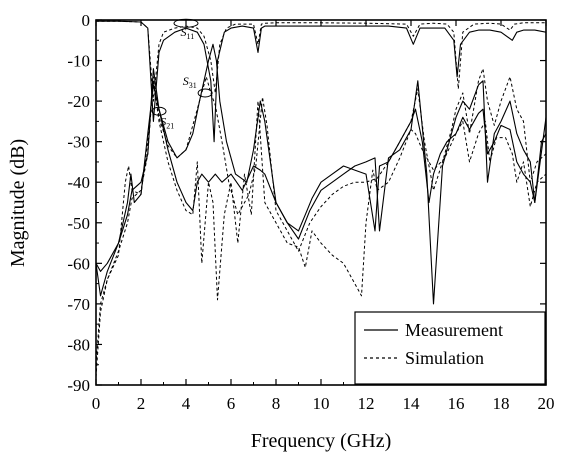 This screenshot has height=461, width=562. What do you see at coordinates (501, 403) in the screenshot?
I see `x-tick-label: 18` at bounding box center [501, 403].